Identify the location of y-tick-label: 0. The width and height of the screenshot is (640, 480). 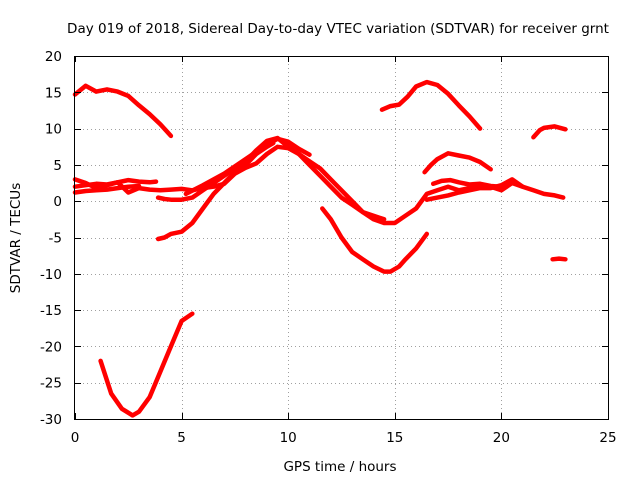
(57, 202).